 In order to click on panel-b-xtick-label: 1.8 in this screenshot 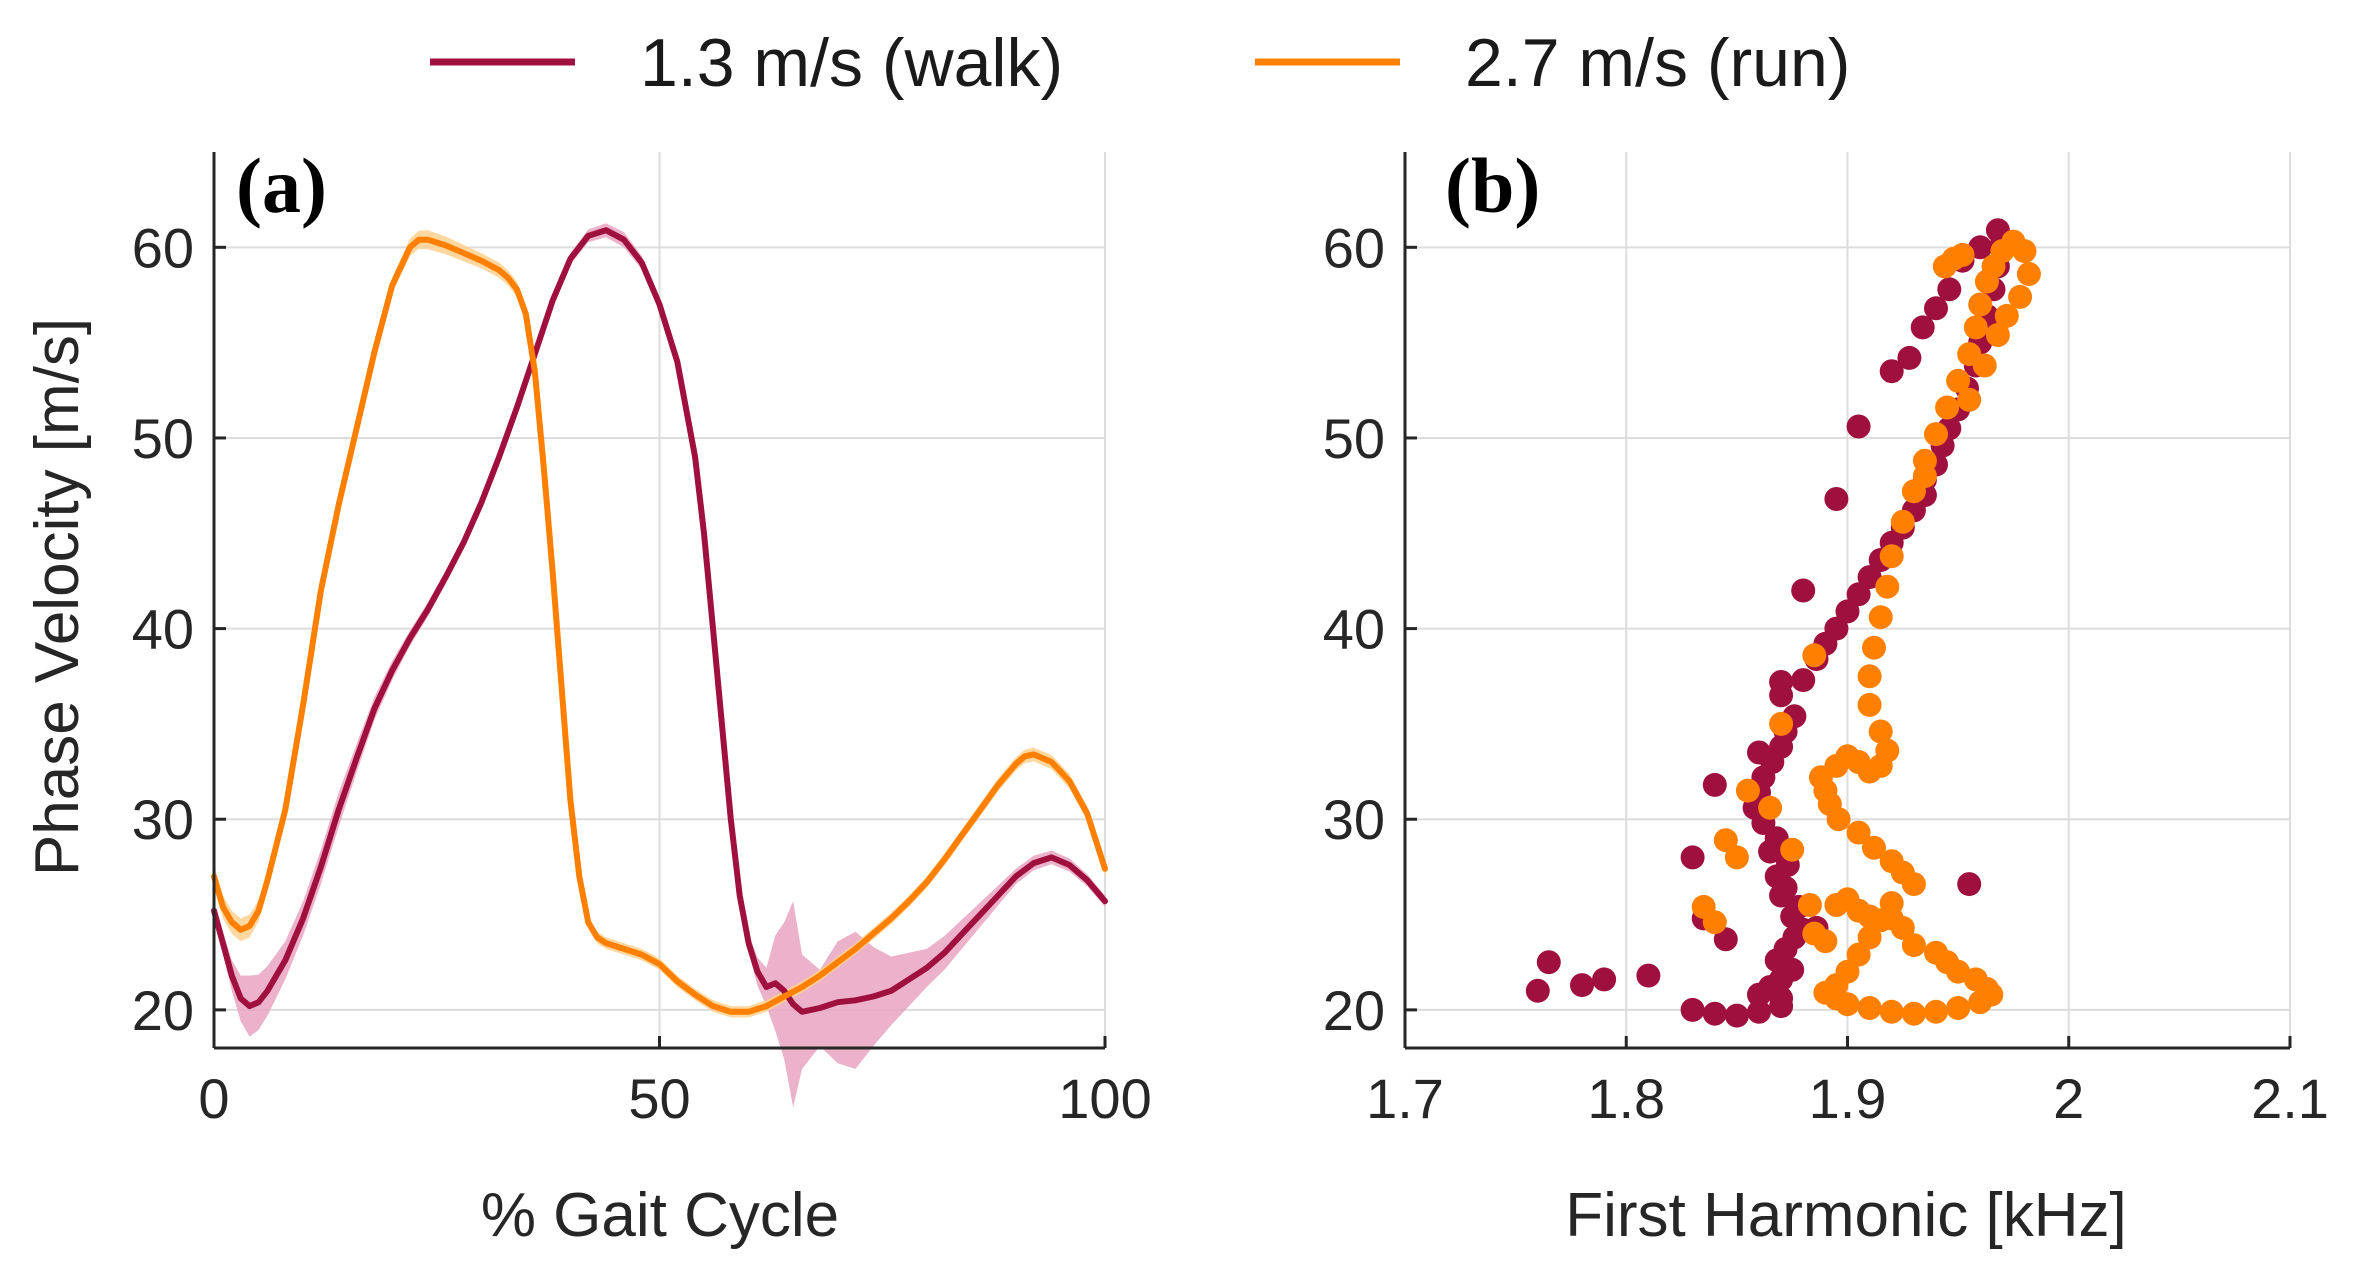, I will do `click(1626, 1098)`.